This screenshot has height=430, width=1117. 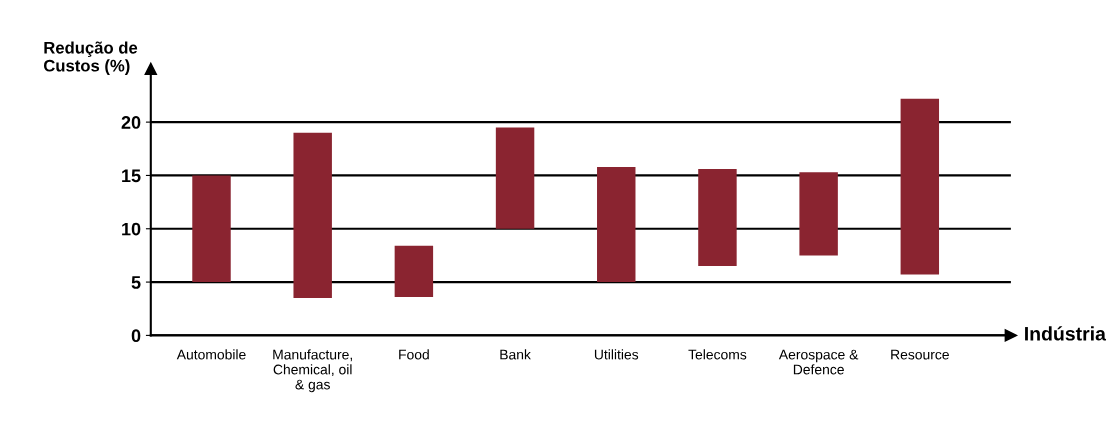 I want to click on x-tick-label: Bank, so click(x=515, y=354).